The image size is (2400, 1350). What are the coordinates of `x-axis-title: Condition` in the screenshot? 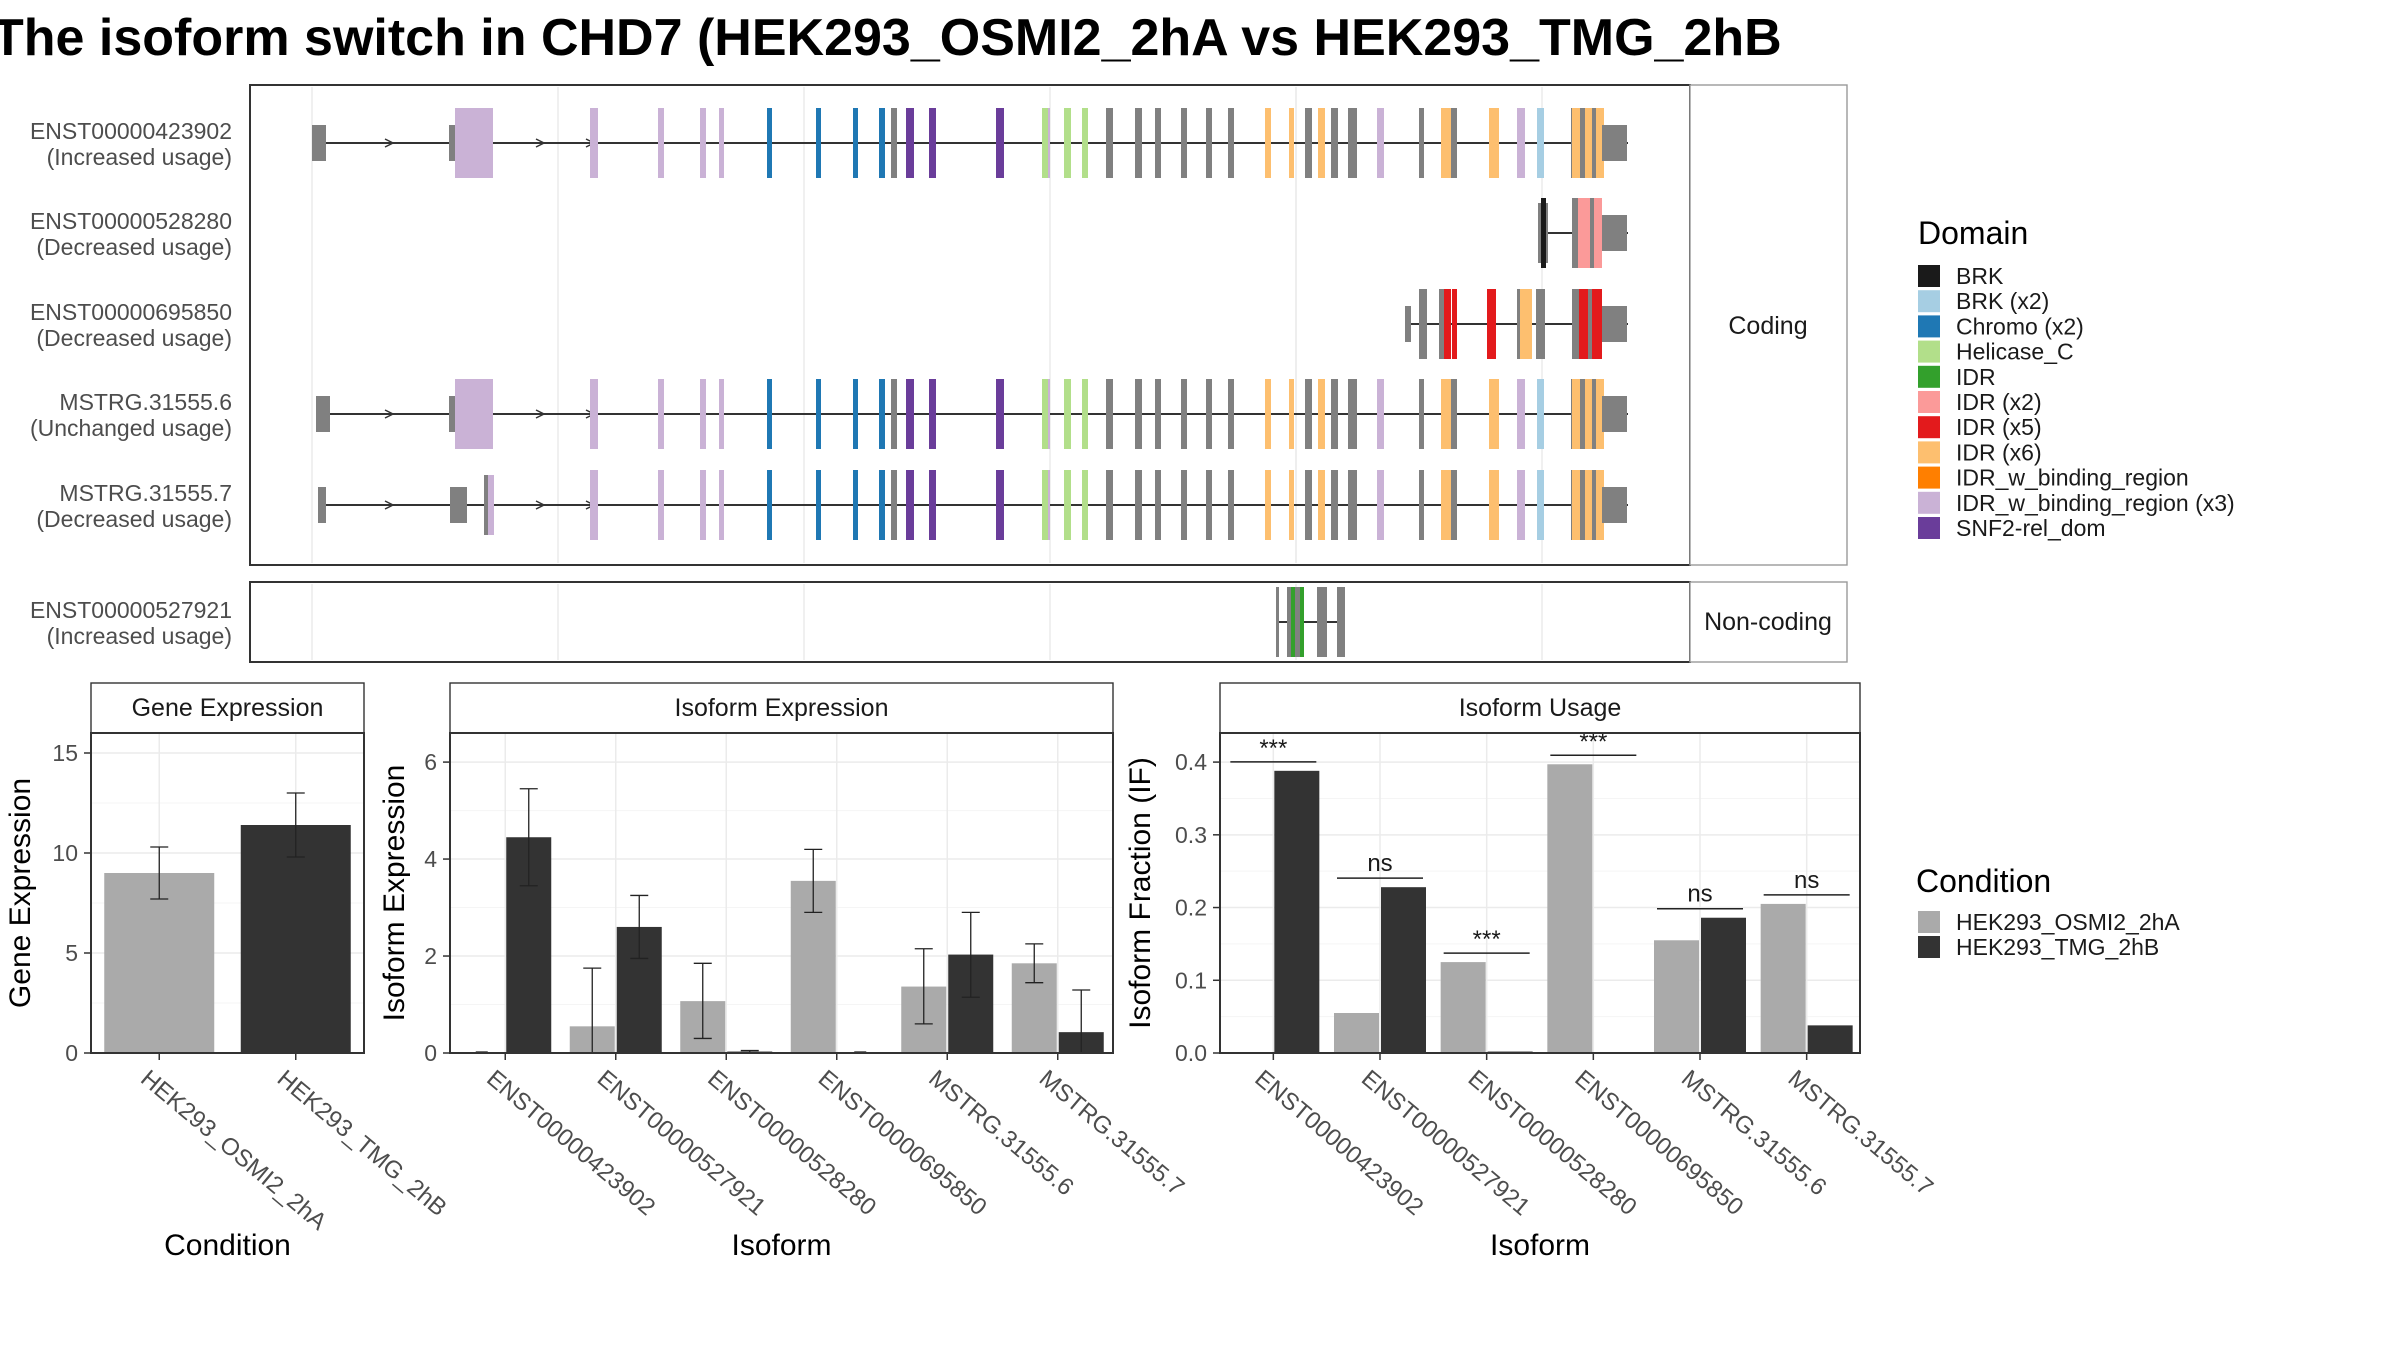 It's located at (227, 1245).